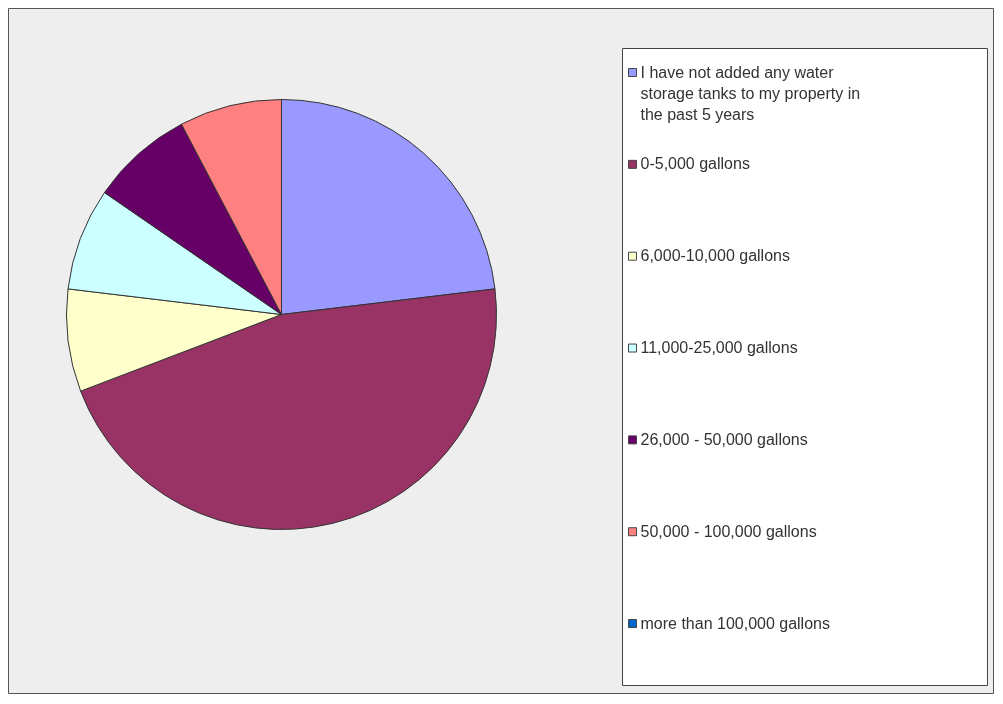 The width and height of the screenshot is (1003, 704). I want to click on legend-label: I have not added any water storage tanks to my property in the past 5 years, so click(750, 93).